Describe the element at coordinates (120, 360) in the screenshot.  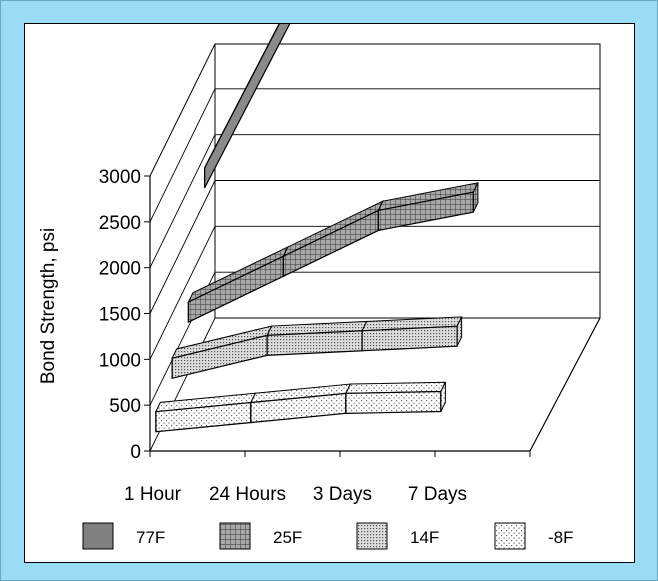
I see `y-tick-label: 1000` at that location.